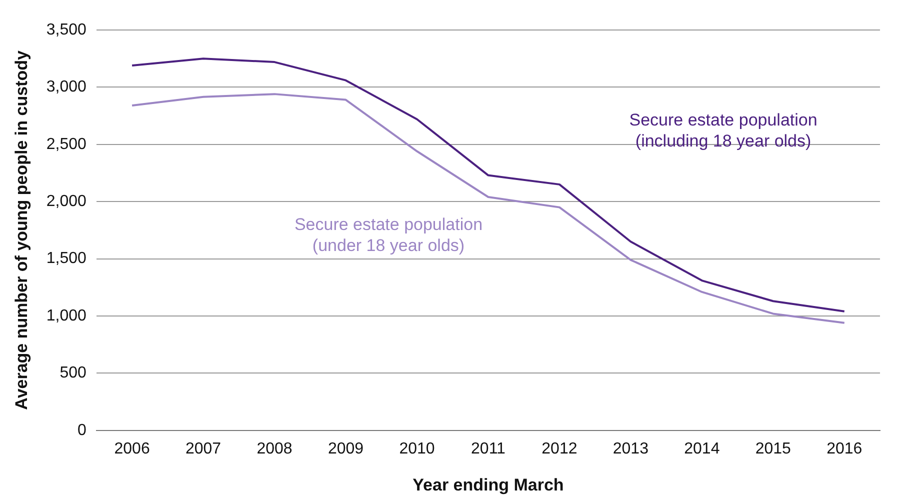  Describe the element at coordinates (73, 373) in the screenshot. I see `y-tick-label: 500` at that location.